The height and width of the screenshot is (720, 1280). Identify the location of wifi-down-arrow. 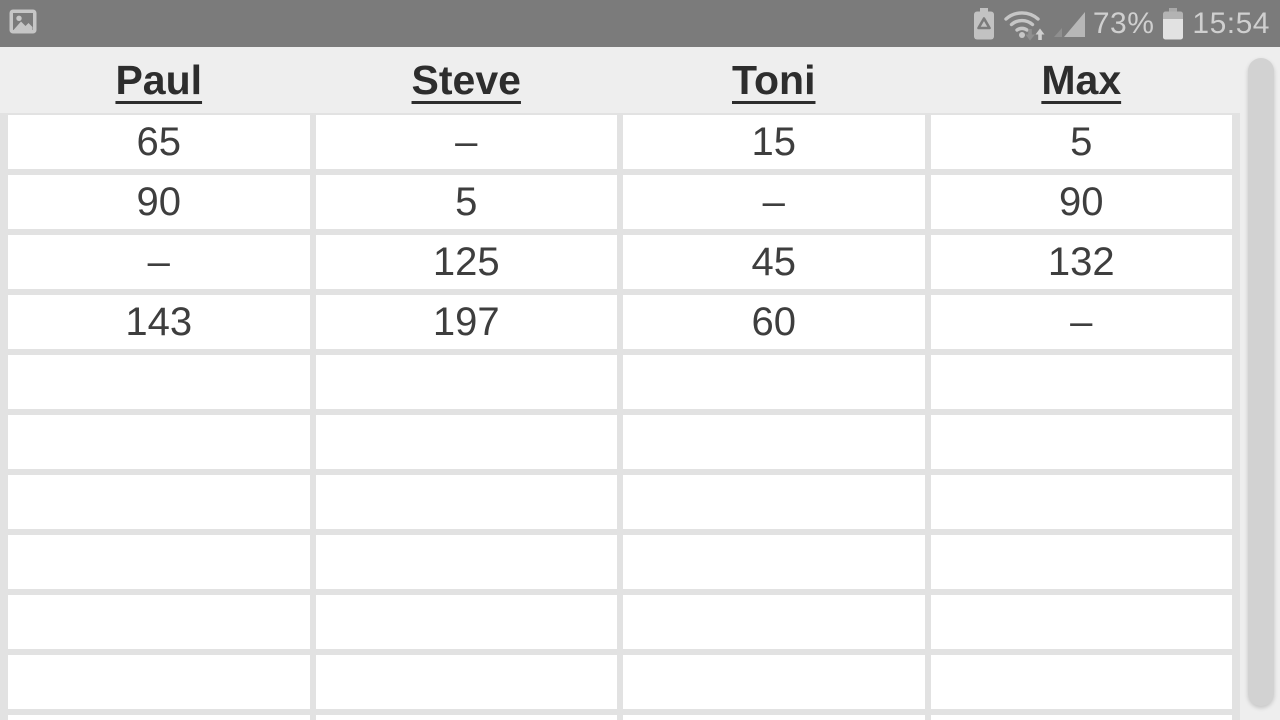
(1030, 34).